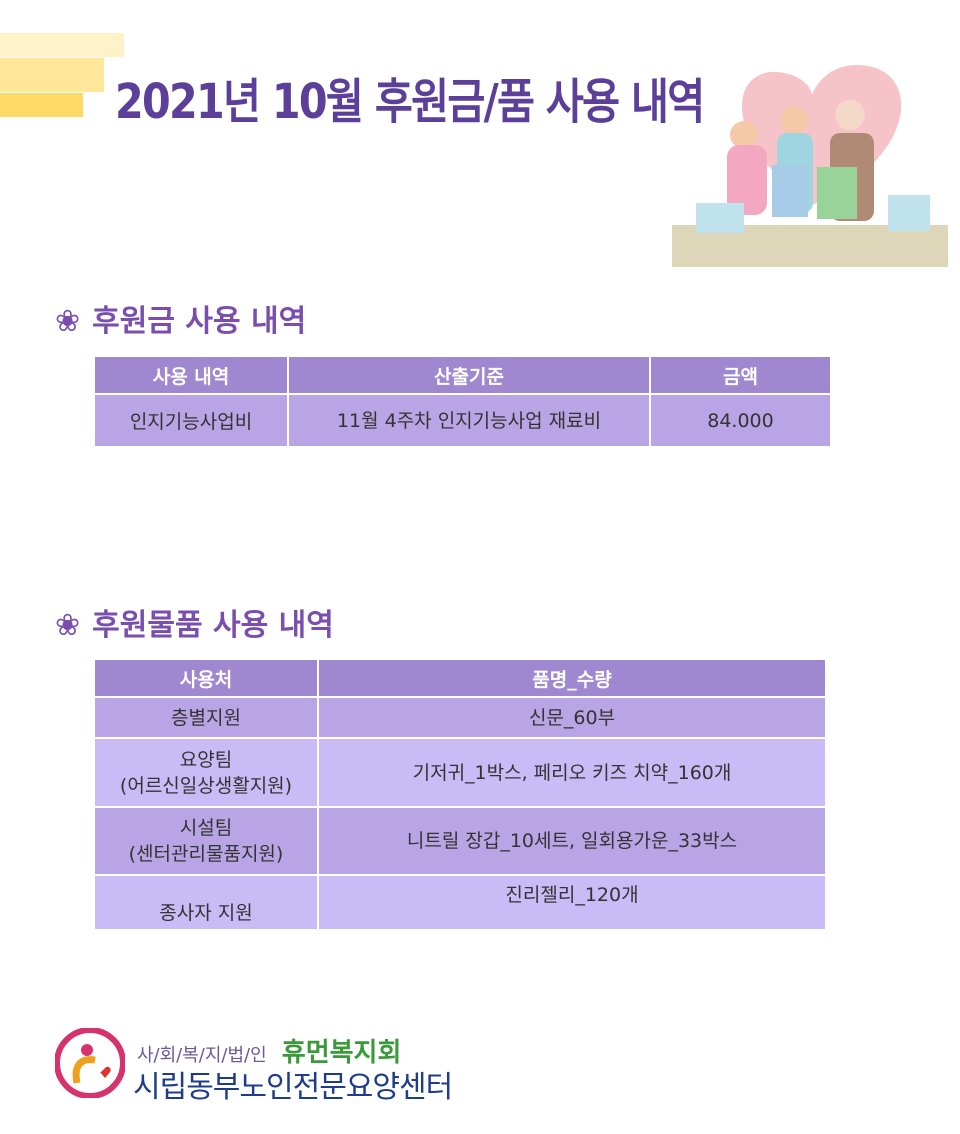  I want to click on foundation-emblem, so click(90, 1063).